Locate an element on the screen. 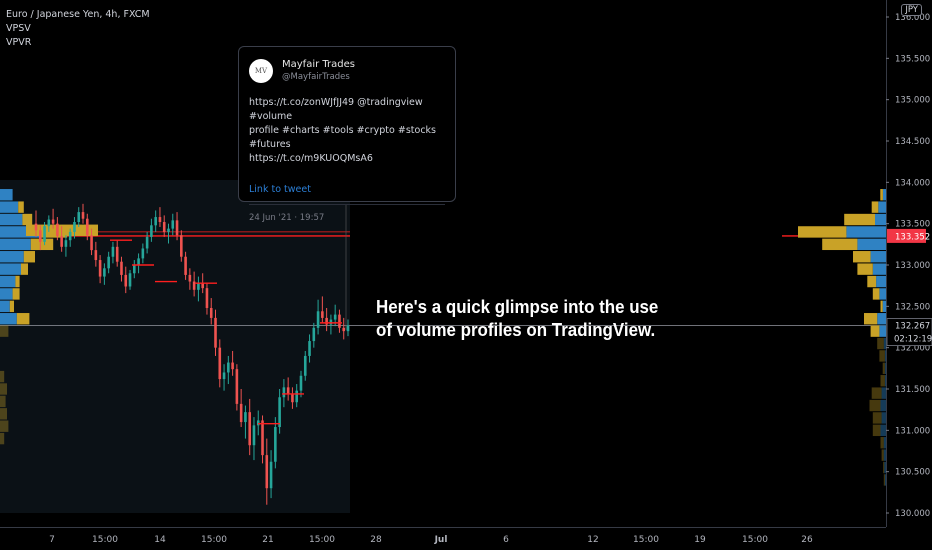 The height and width of the screenshot is (550, 932). price-tick-label: 135.500 is located at coordinates (912, 59).